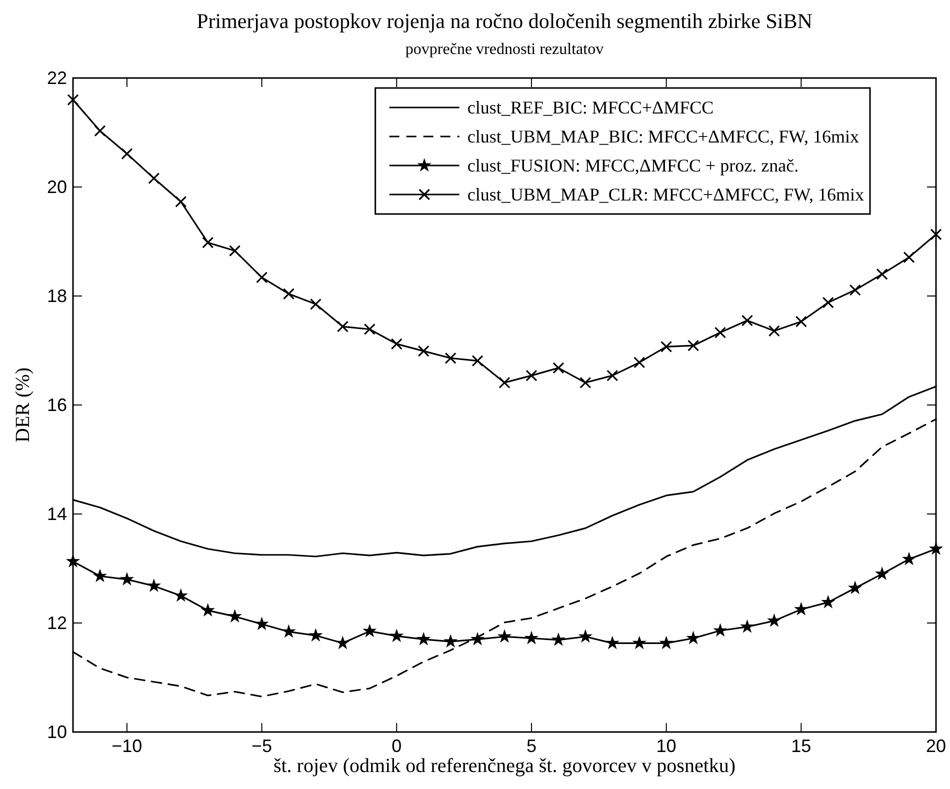 Image resolution: width=950 pixels, height=789 pixels. Describe the element at coordinates (665, 194) in the screenshot. I see `legend-label: clust_UBM_MAP_CLR: MFCC+ΔMFCC, FW, 16mix` at that location.